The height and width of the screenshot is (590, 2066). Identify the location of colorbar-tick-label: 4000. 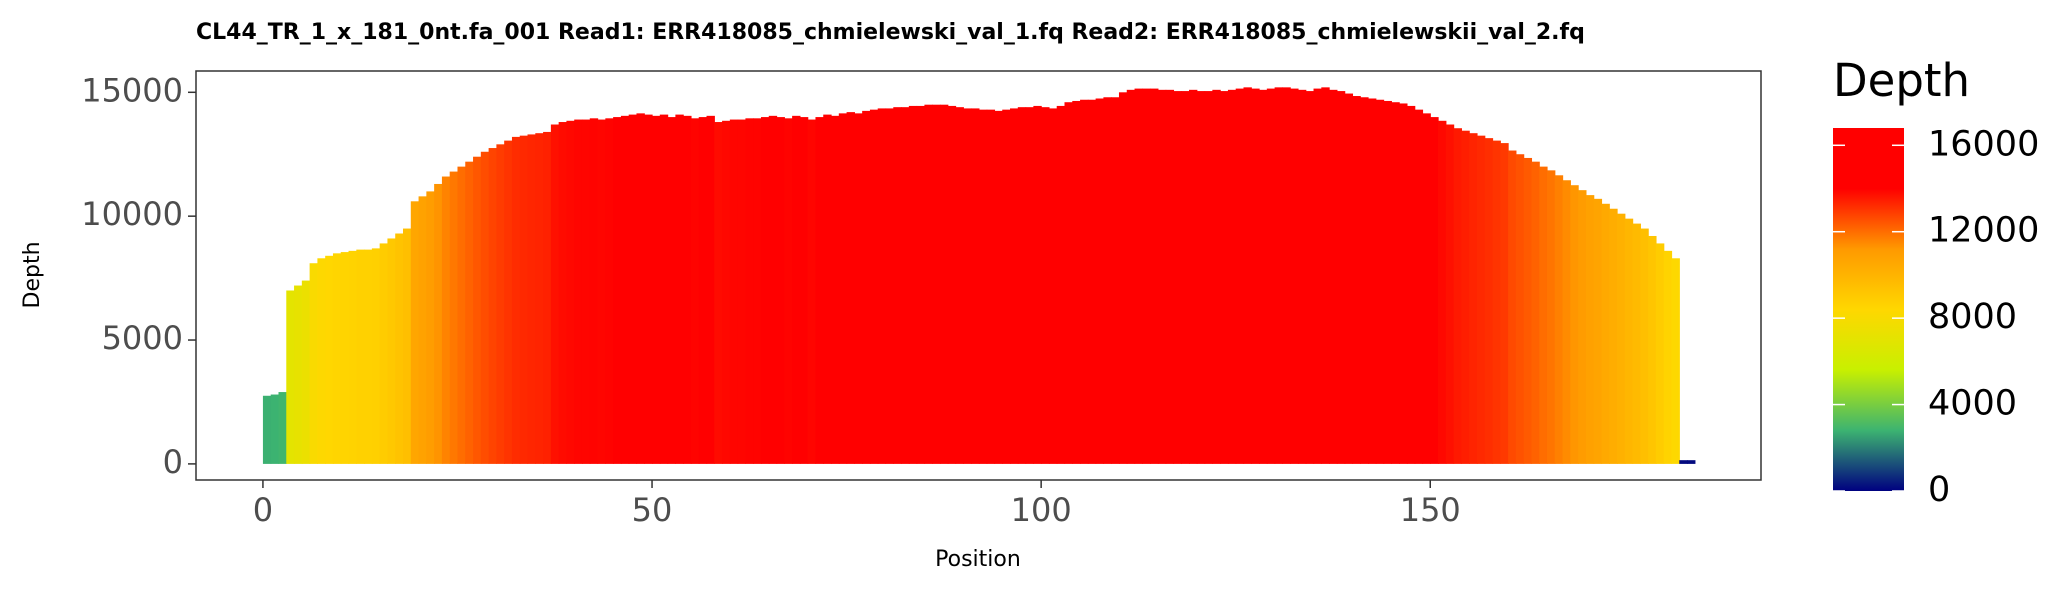
(1972, 404).